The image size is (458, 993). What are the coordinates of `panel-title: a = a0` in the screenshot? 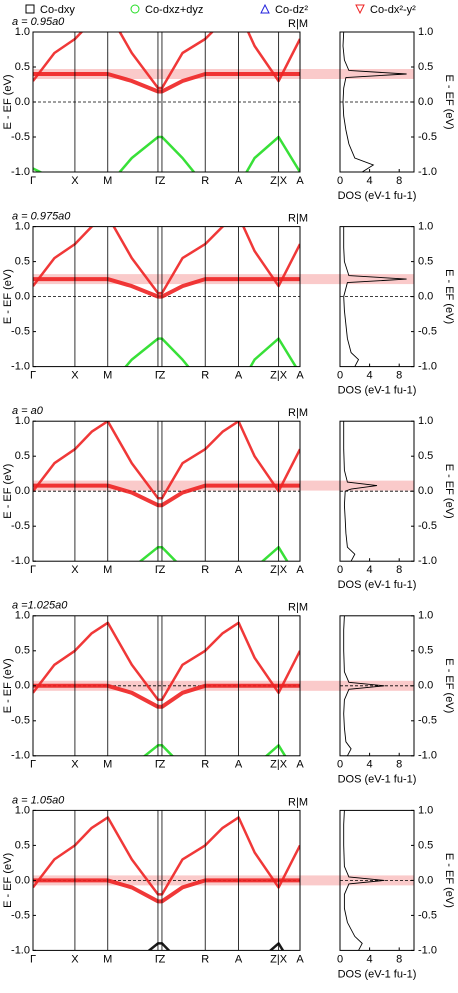 It's located at (28, 411).